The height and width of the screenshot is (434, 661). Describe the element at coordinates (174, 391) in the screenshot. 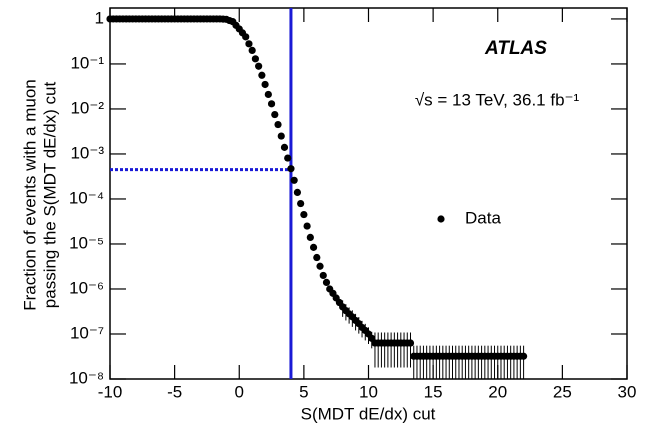

I see `x-tick-label: -5` at that location.